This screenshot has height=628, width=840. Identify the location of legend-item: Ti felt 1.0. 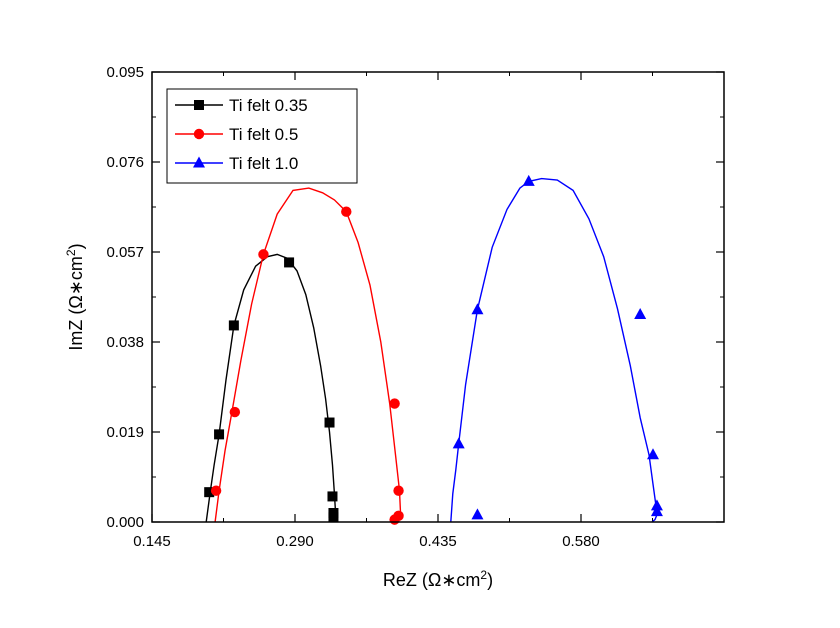
(236, 163).